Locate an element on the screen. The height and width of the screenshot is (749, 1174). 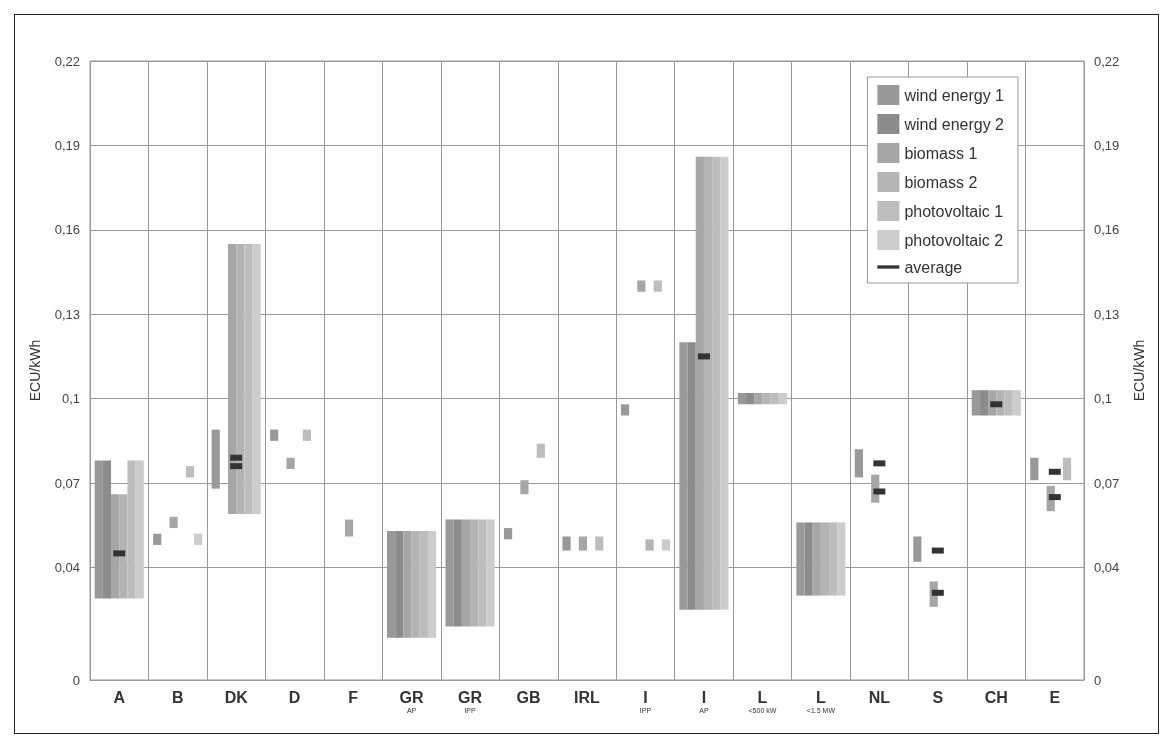
y-axis-title: ECU/kWh is located at coordinates (35, 370).